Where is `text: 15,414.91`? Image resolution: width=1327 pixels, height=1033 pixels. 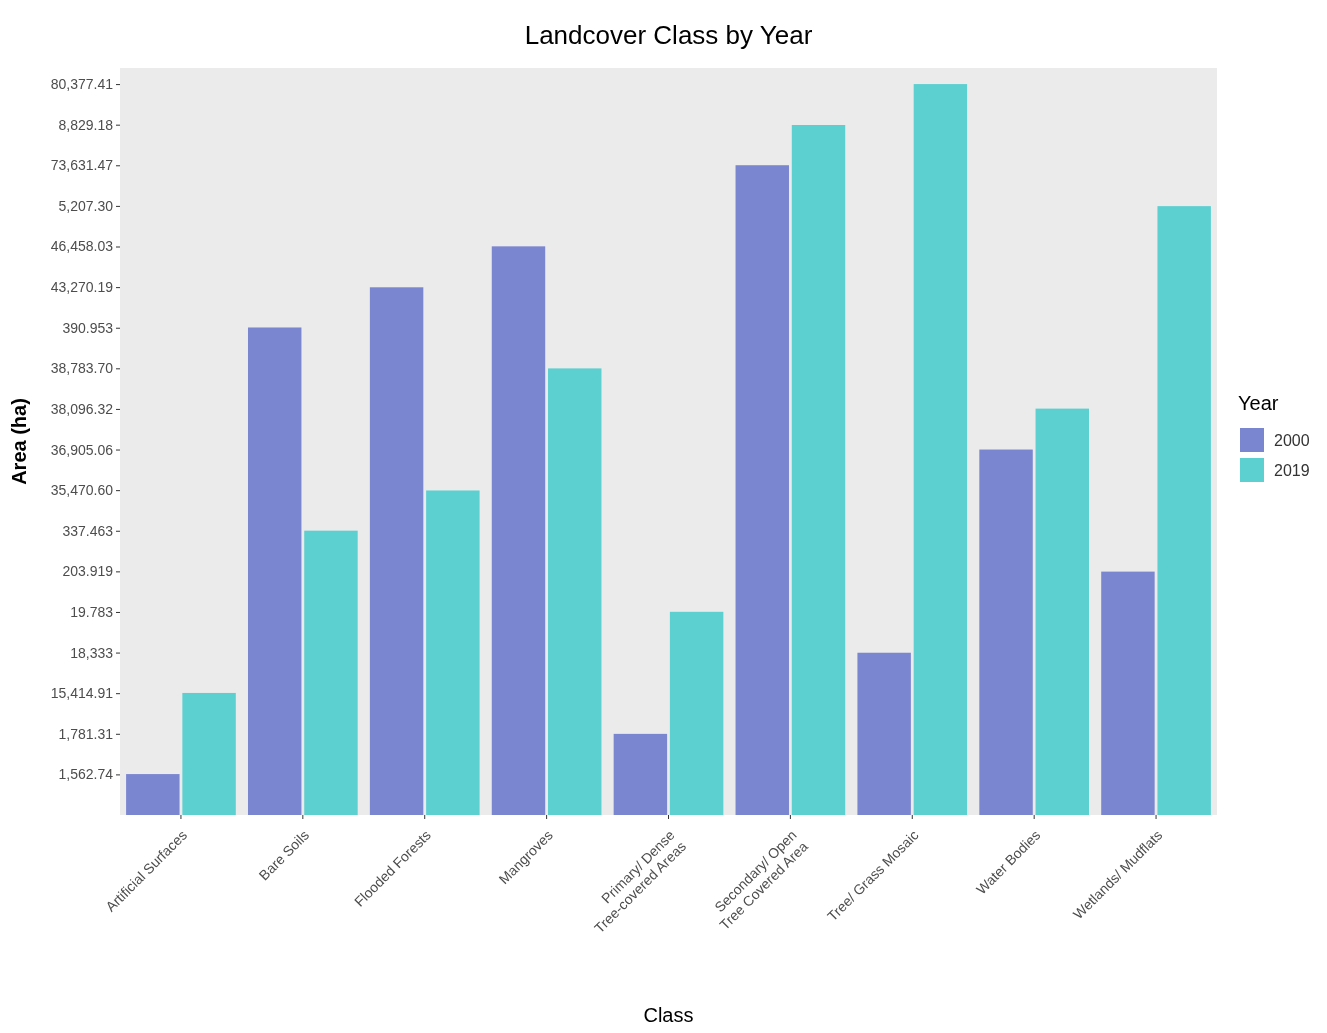 text: 15,414.91 is located at coordinates (82, 693).